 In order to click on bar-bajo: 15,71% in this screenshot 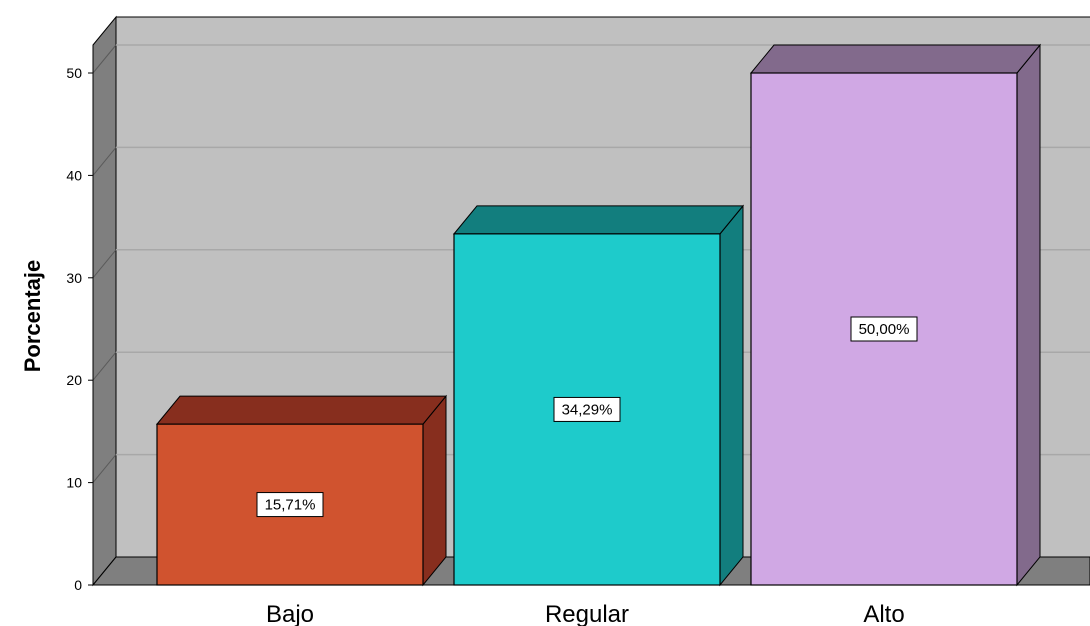, I will do `click(301, 490)`.